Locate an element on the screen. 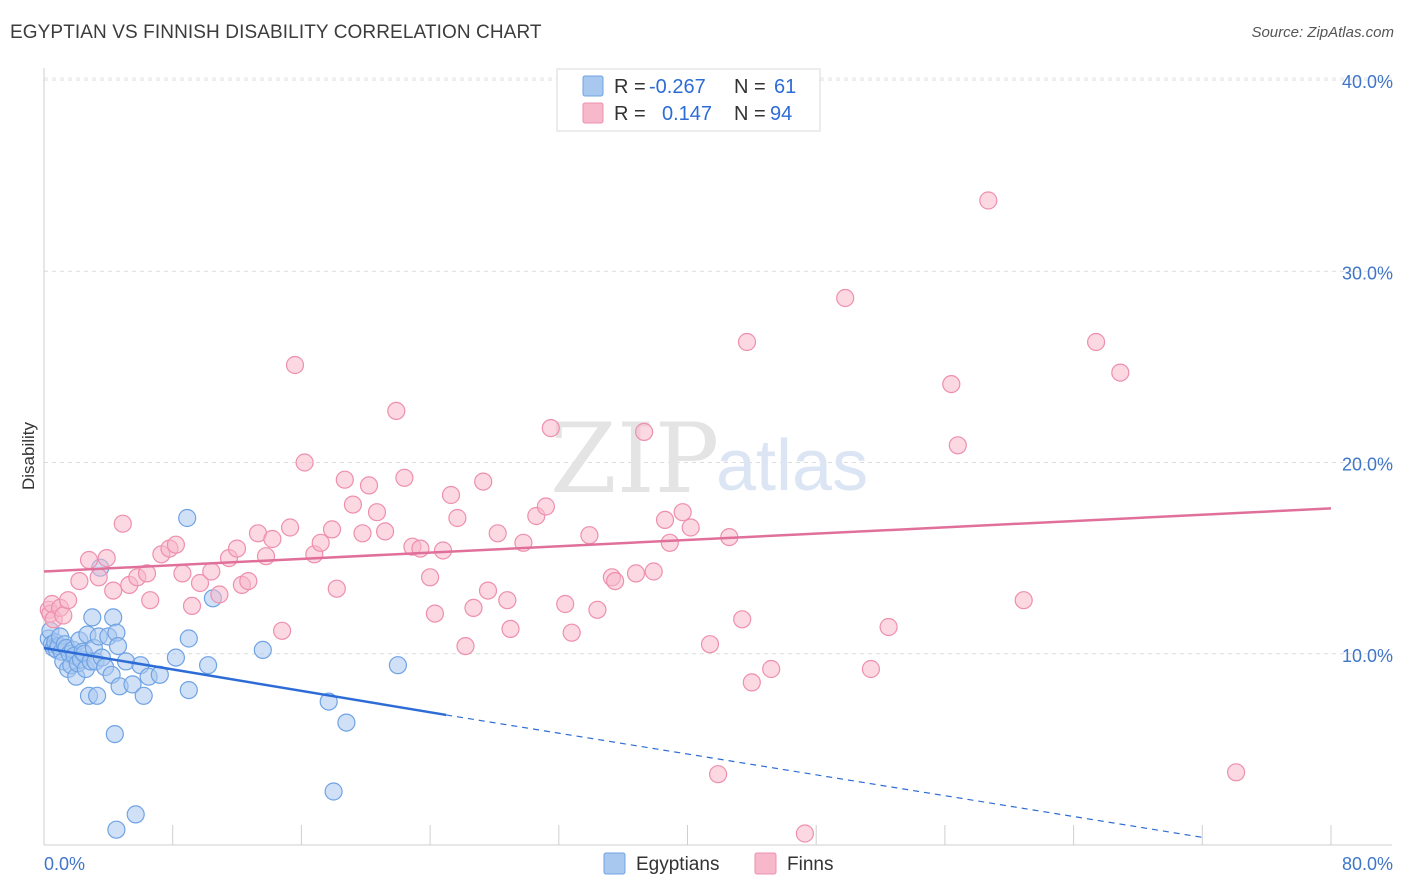  legend-n-label-1: N = is located at coordinates (750, 114).